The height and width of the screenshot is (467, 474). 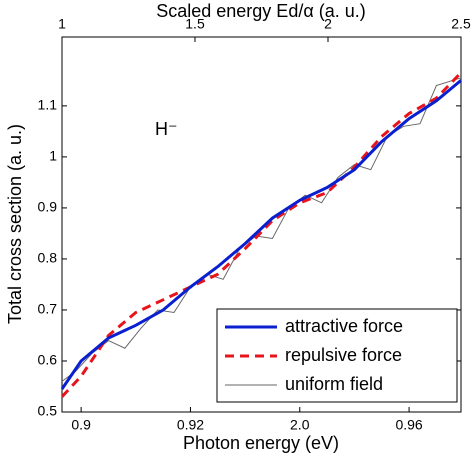 What do you see at coordinates (48, 105) in the screenshot?
I see `y-tick-label: 1.1` at bounding box center [48, 105].